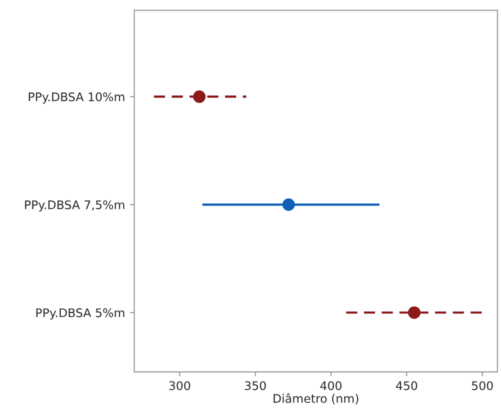 This screenshot has height=411, width=501. I want to click on y-tick-label: PPy.DBSA 7,5%m, so click(74, 206).